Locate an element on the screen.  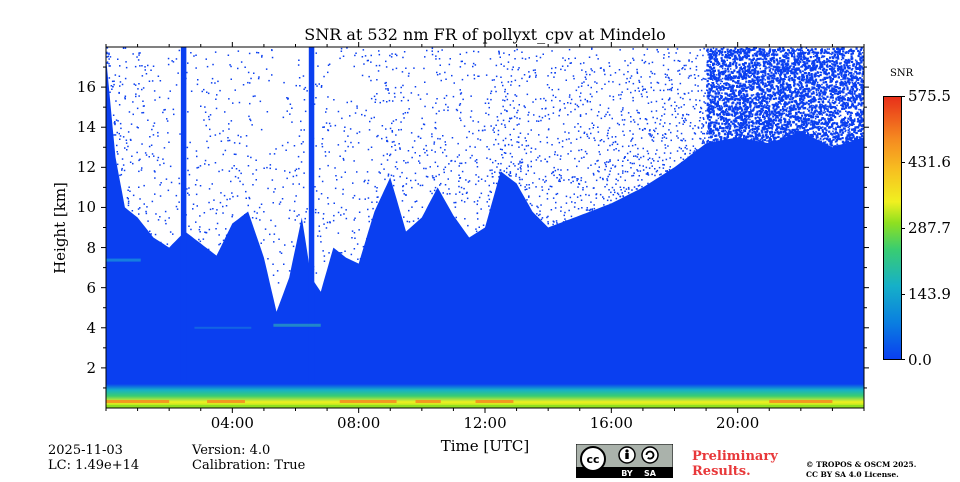
share-alike-icon is located at coordinates (650, 455).